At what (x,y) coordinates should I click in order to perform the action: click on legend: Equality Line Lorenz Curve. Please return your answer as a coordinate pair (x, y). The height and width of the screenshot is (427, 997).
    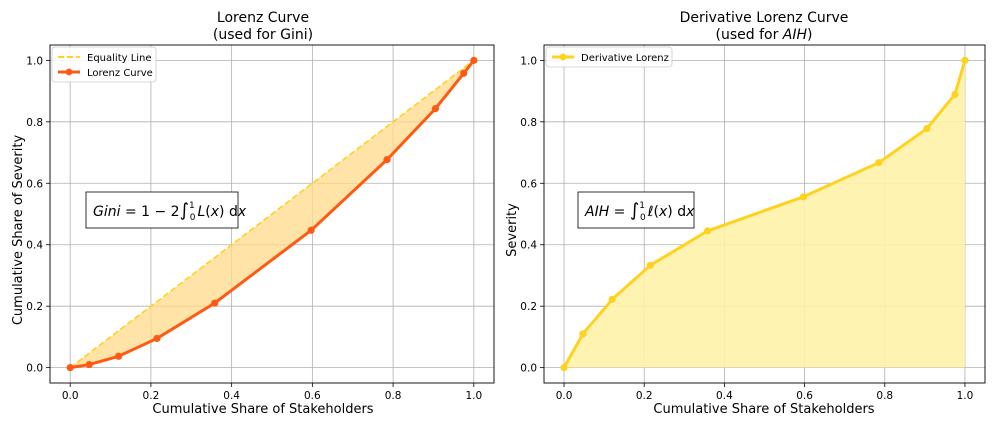
    Looking at the image, I should click on (104, 64).